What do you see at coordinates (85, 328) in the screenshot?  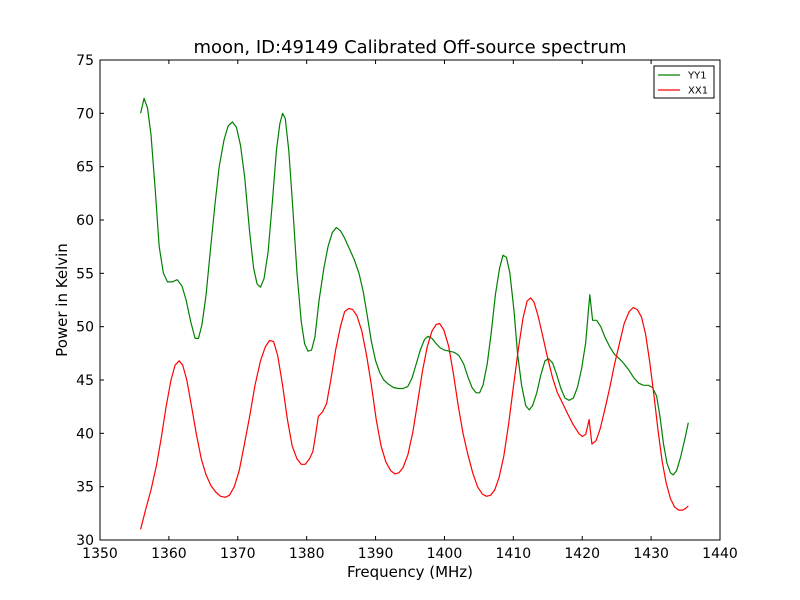 I see `y-tick-label: 50` at bounding box center [85, 328].